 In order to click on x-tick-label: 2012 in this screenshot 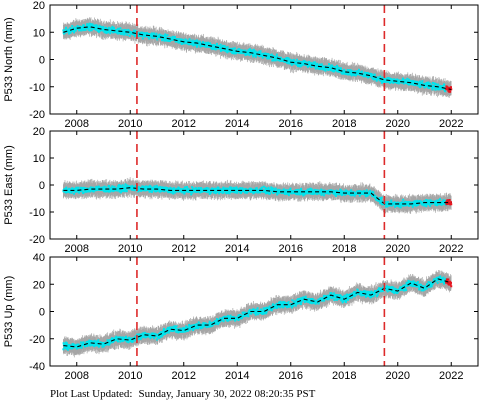, I will do `click(184, 124)`.